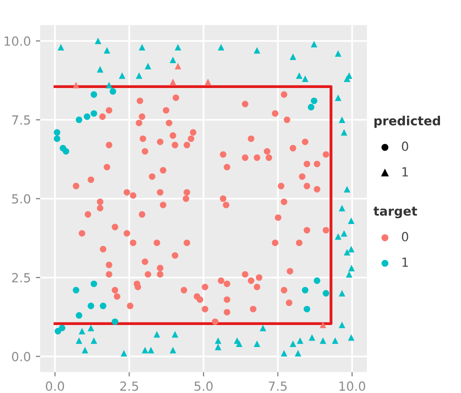 This screenshot has width=461, height=393. Describe the element at coordinates (396, 212) in the screenshot. I see `legend-title: target` at that location.